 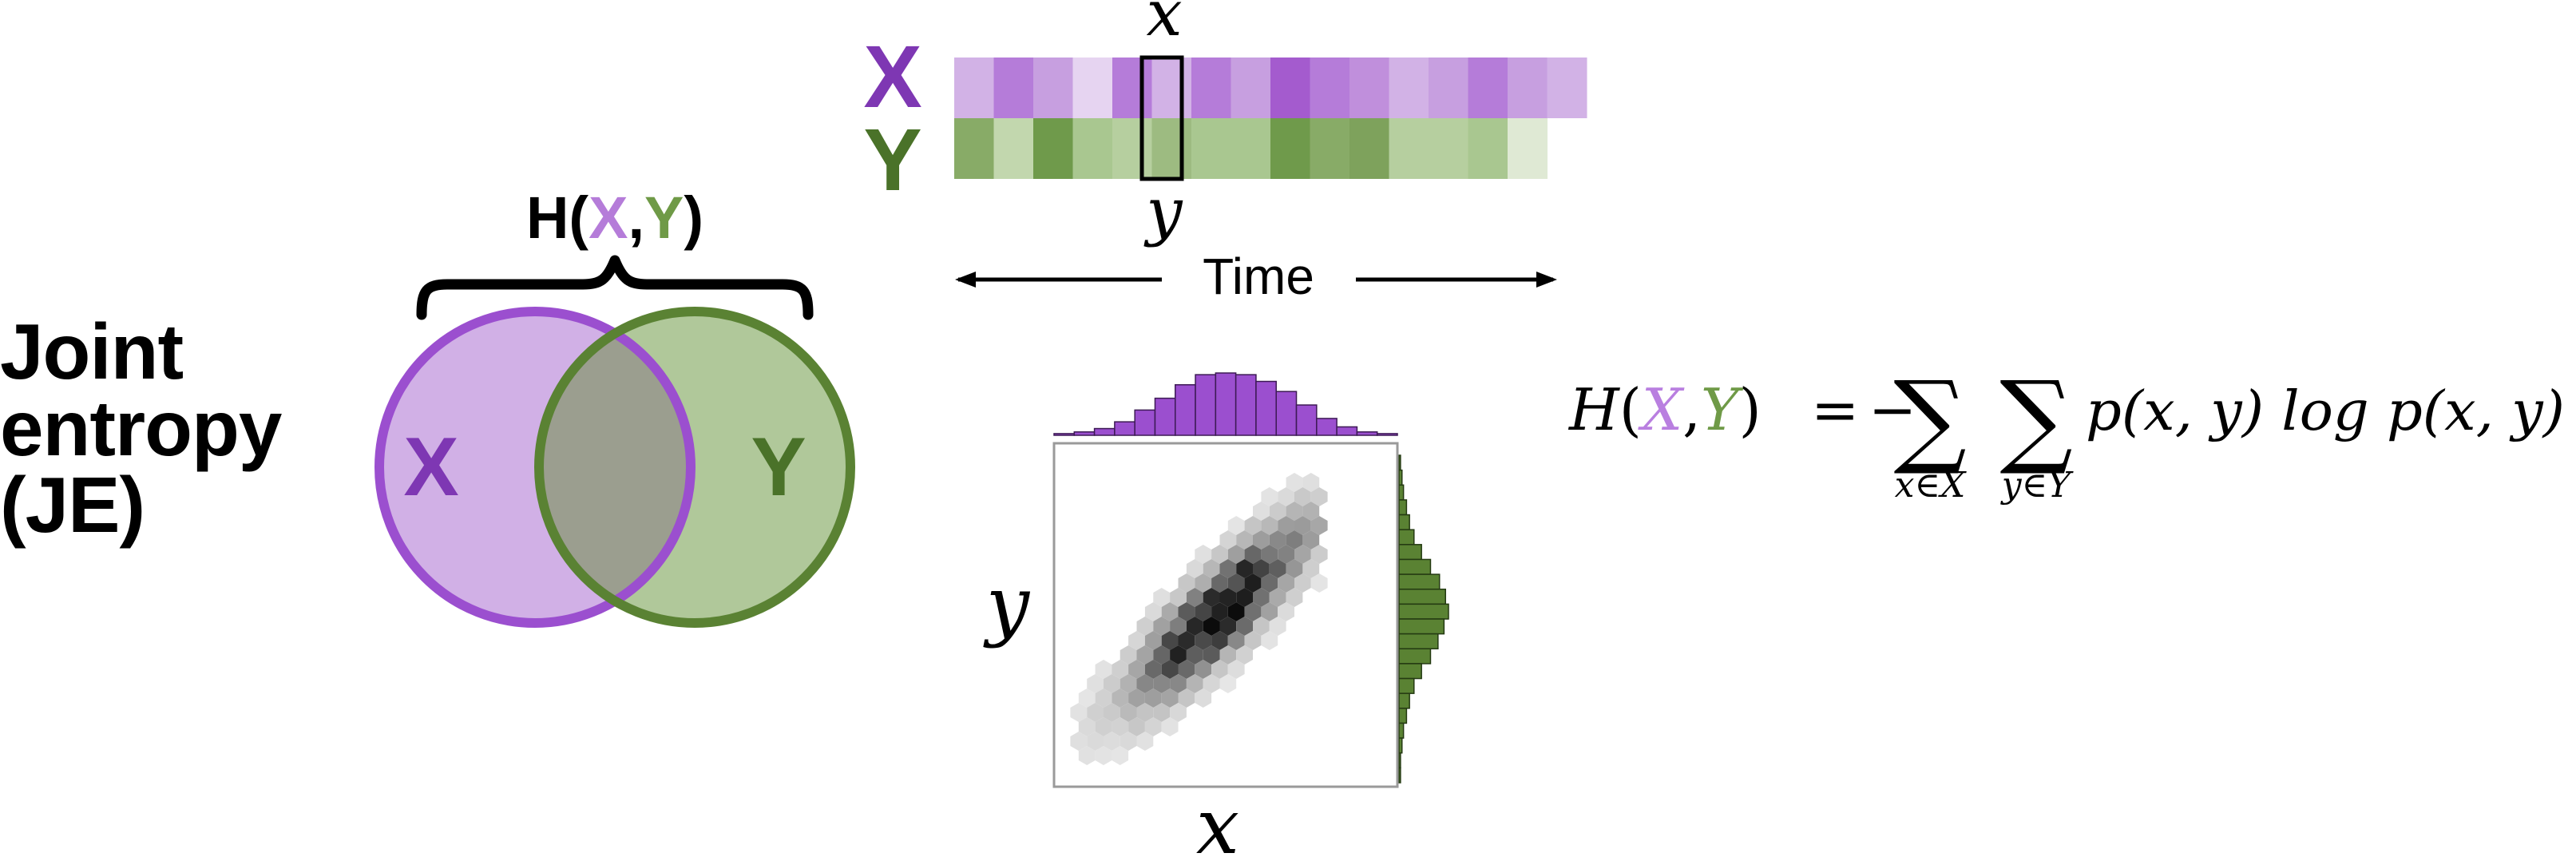 What do you see at coordinates (1691, 409) in the screenshot?
I see `formula-comma: ,` at bounding box center [1691, 409].